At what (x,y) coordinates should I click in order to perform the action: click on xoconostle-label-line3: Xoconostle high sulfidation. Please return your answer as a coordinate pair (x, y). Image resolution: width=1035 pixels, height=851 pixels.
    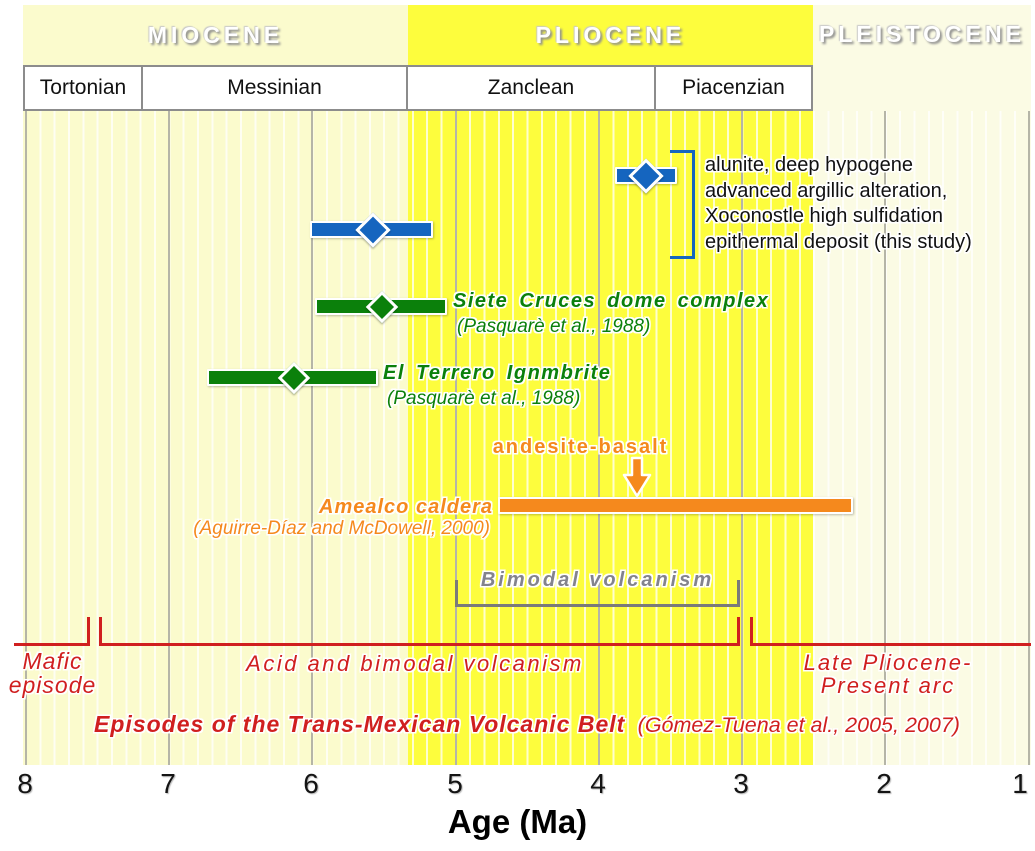
    Looking at the image, I should click on (824, 216).